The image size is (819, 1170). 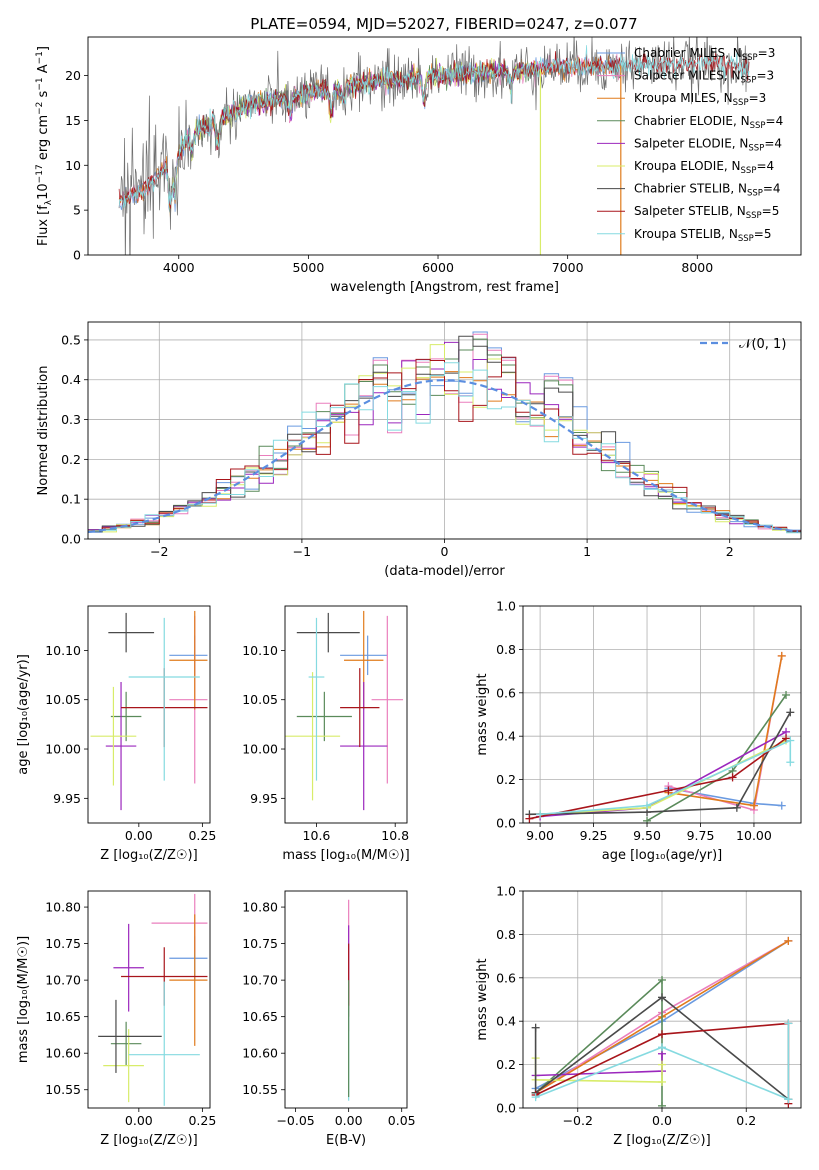 What do you see at coordinates (77, 255) in the screenshot?
I see `y-tick-label: 0` at bounding box center [77, 255].